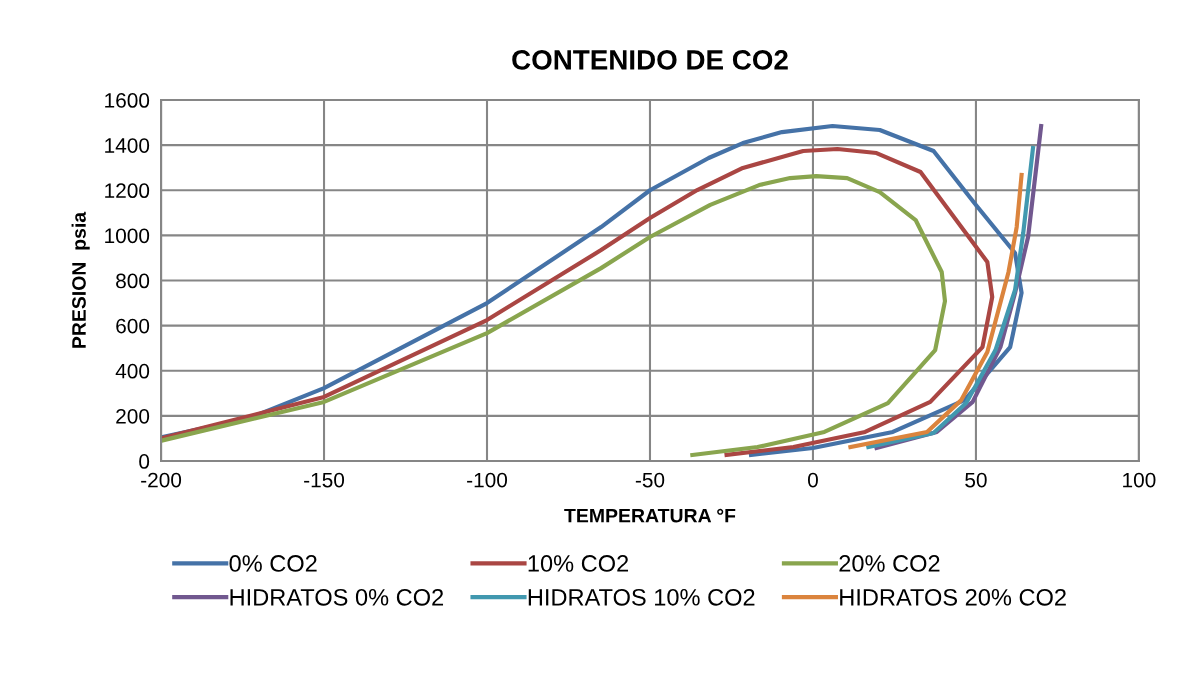  I want to click on legend-label: 0% CO2, so click(273, 563).